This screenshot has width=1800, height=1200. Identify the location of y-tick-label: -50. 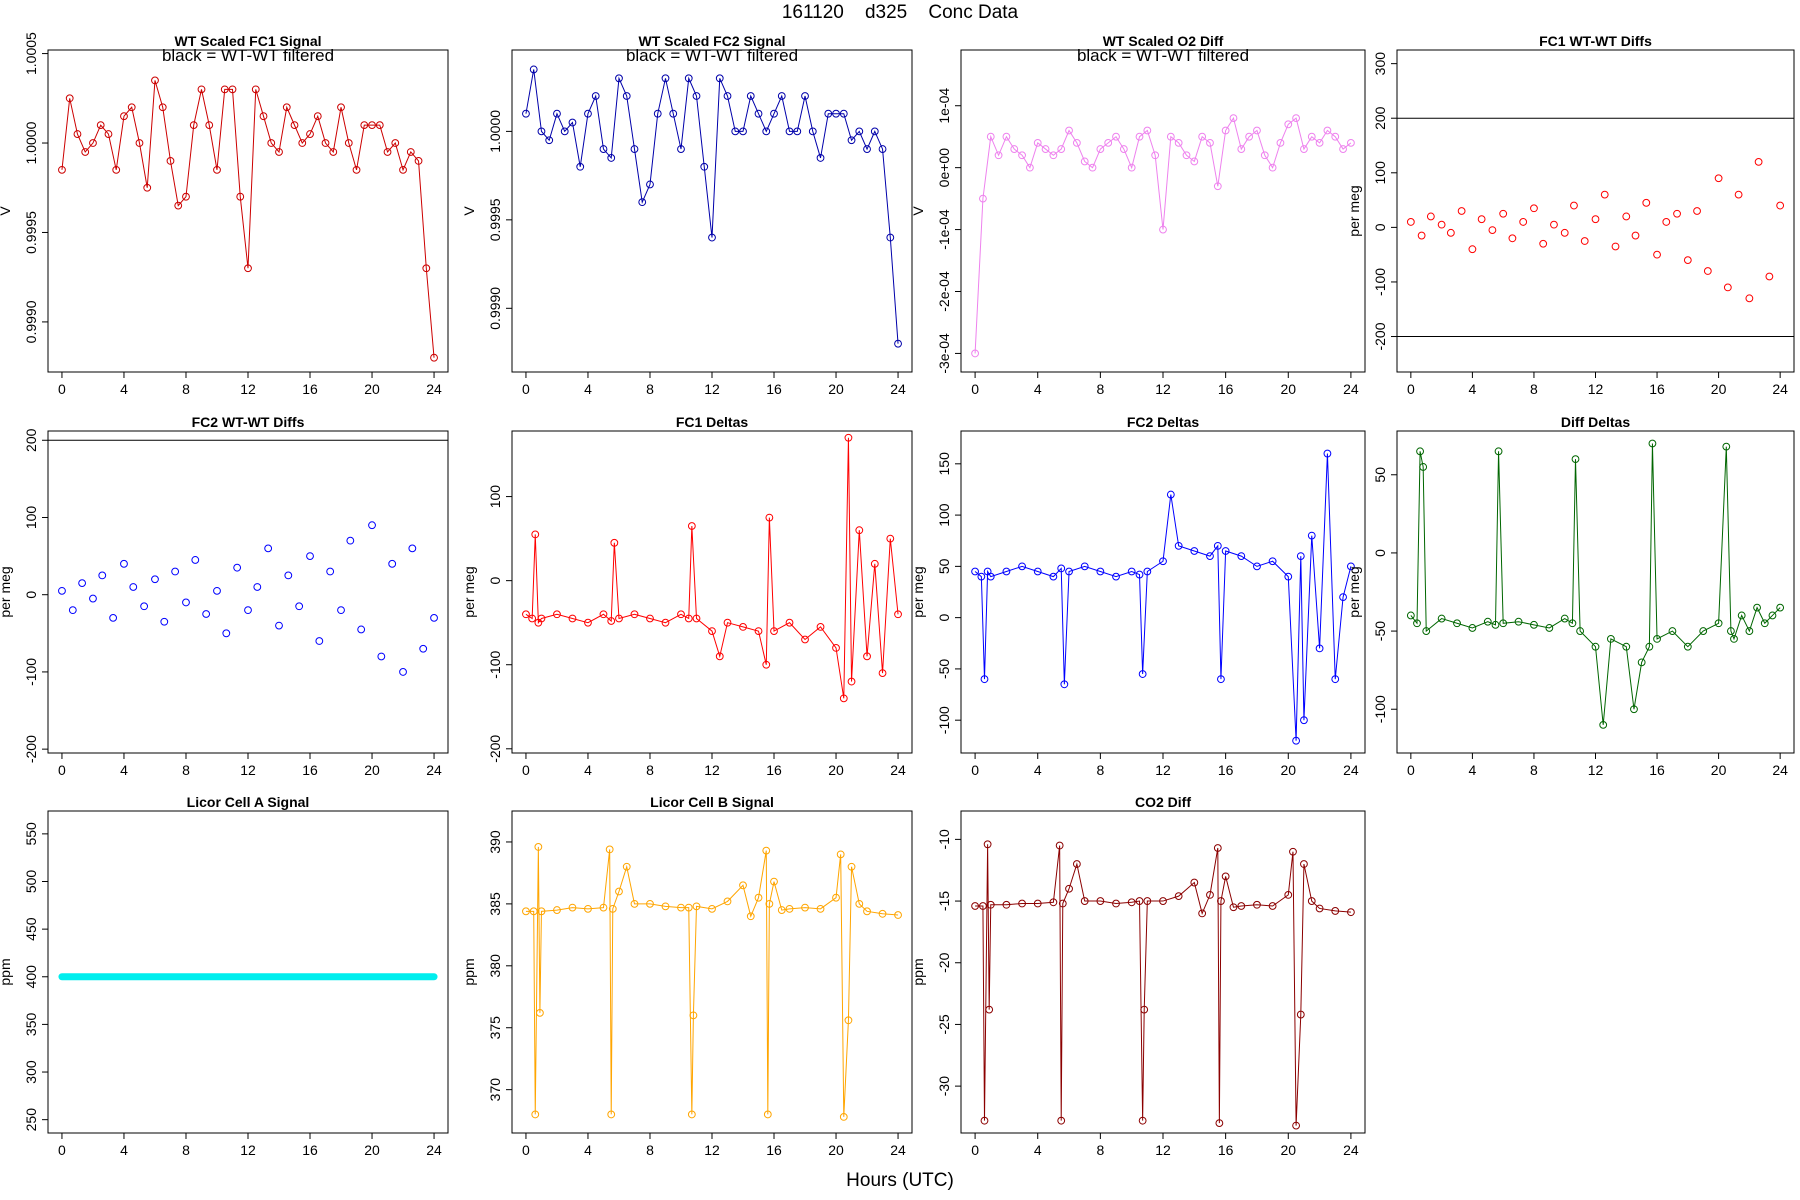
(944, 669).